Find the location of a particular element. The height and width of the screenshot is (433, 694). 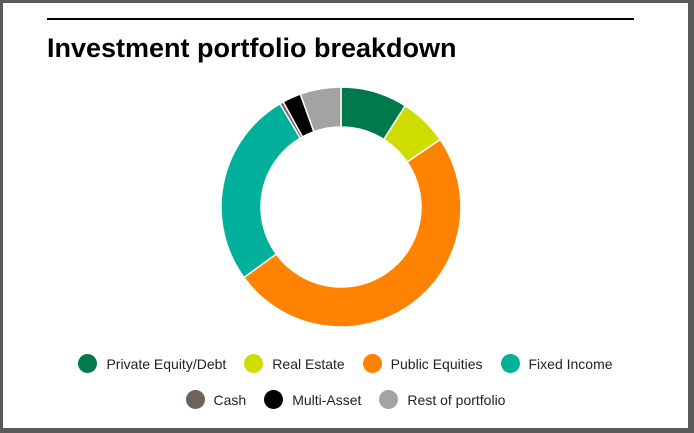

legend-label: Private Equity/Debt is located at coordinates (166, 363).